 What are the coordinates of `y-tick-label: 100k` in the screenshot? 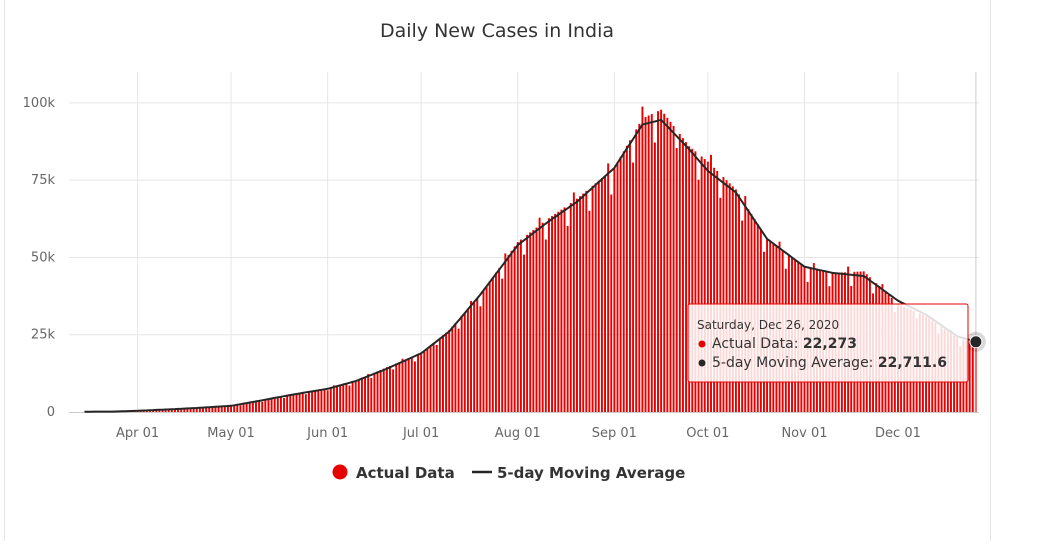 It's located at (39, 103).